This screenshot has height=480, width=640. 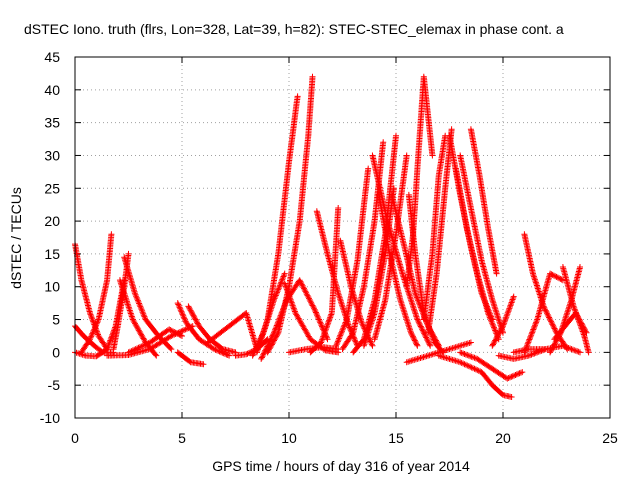 I want to click on x-tick-label: 15, so click(x=396, y=438).